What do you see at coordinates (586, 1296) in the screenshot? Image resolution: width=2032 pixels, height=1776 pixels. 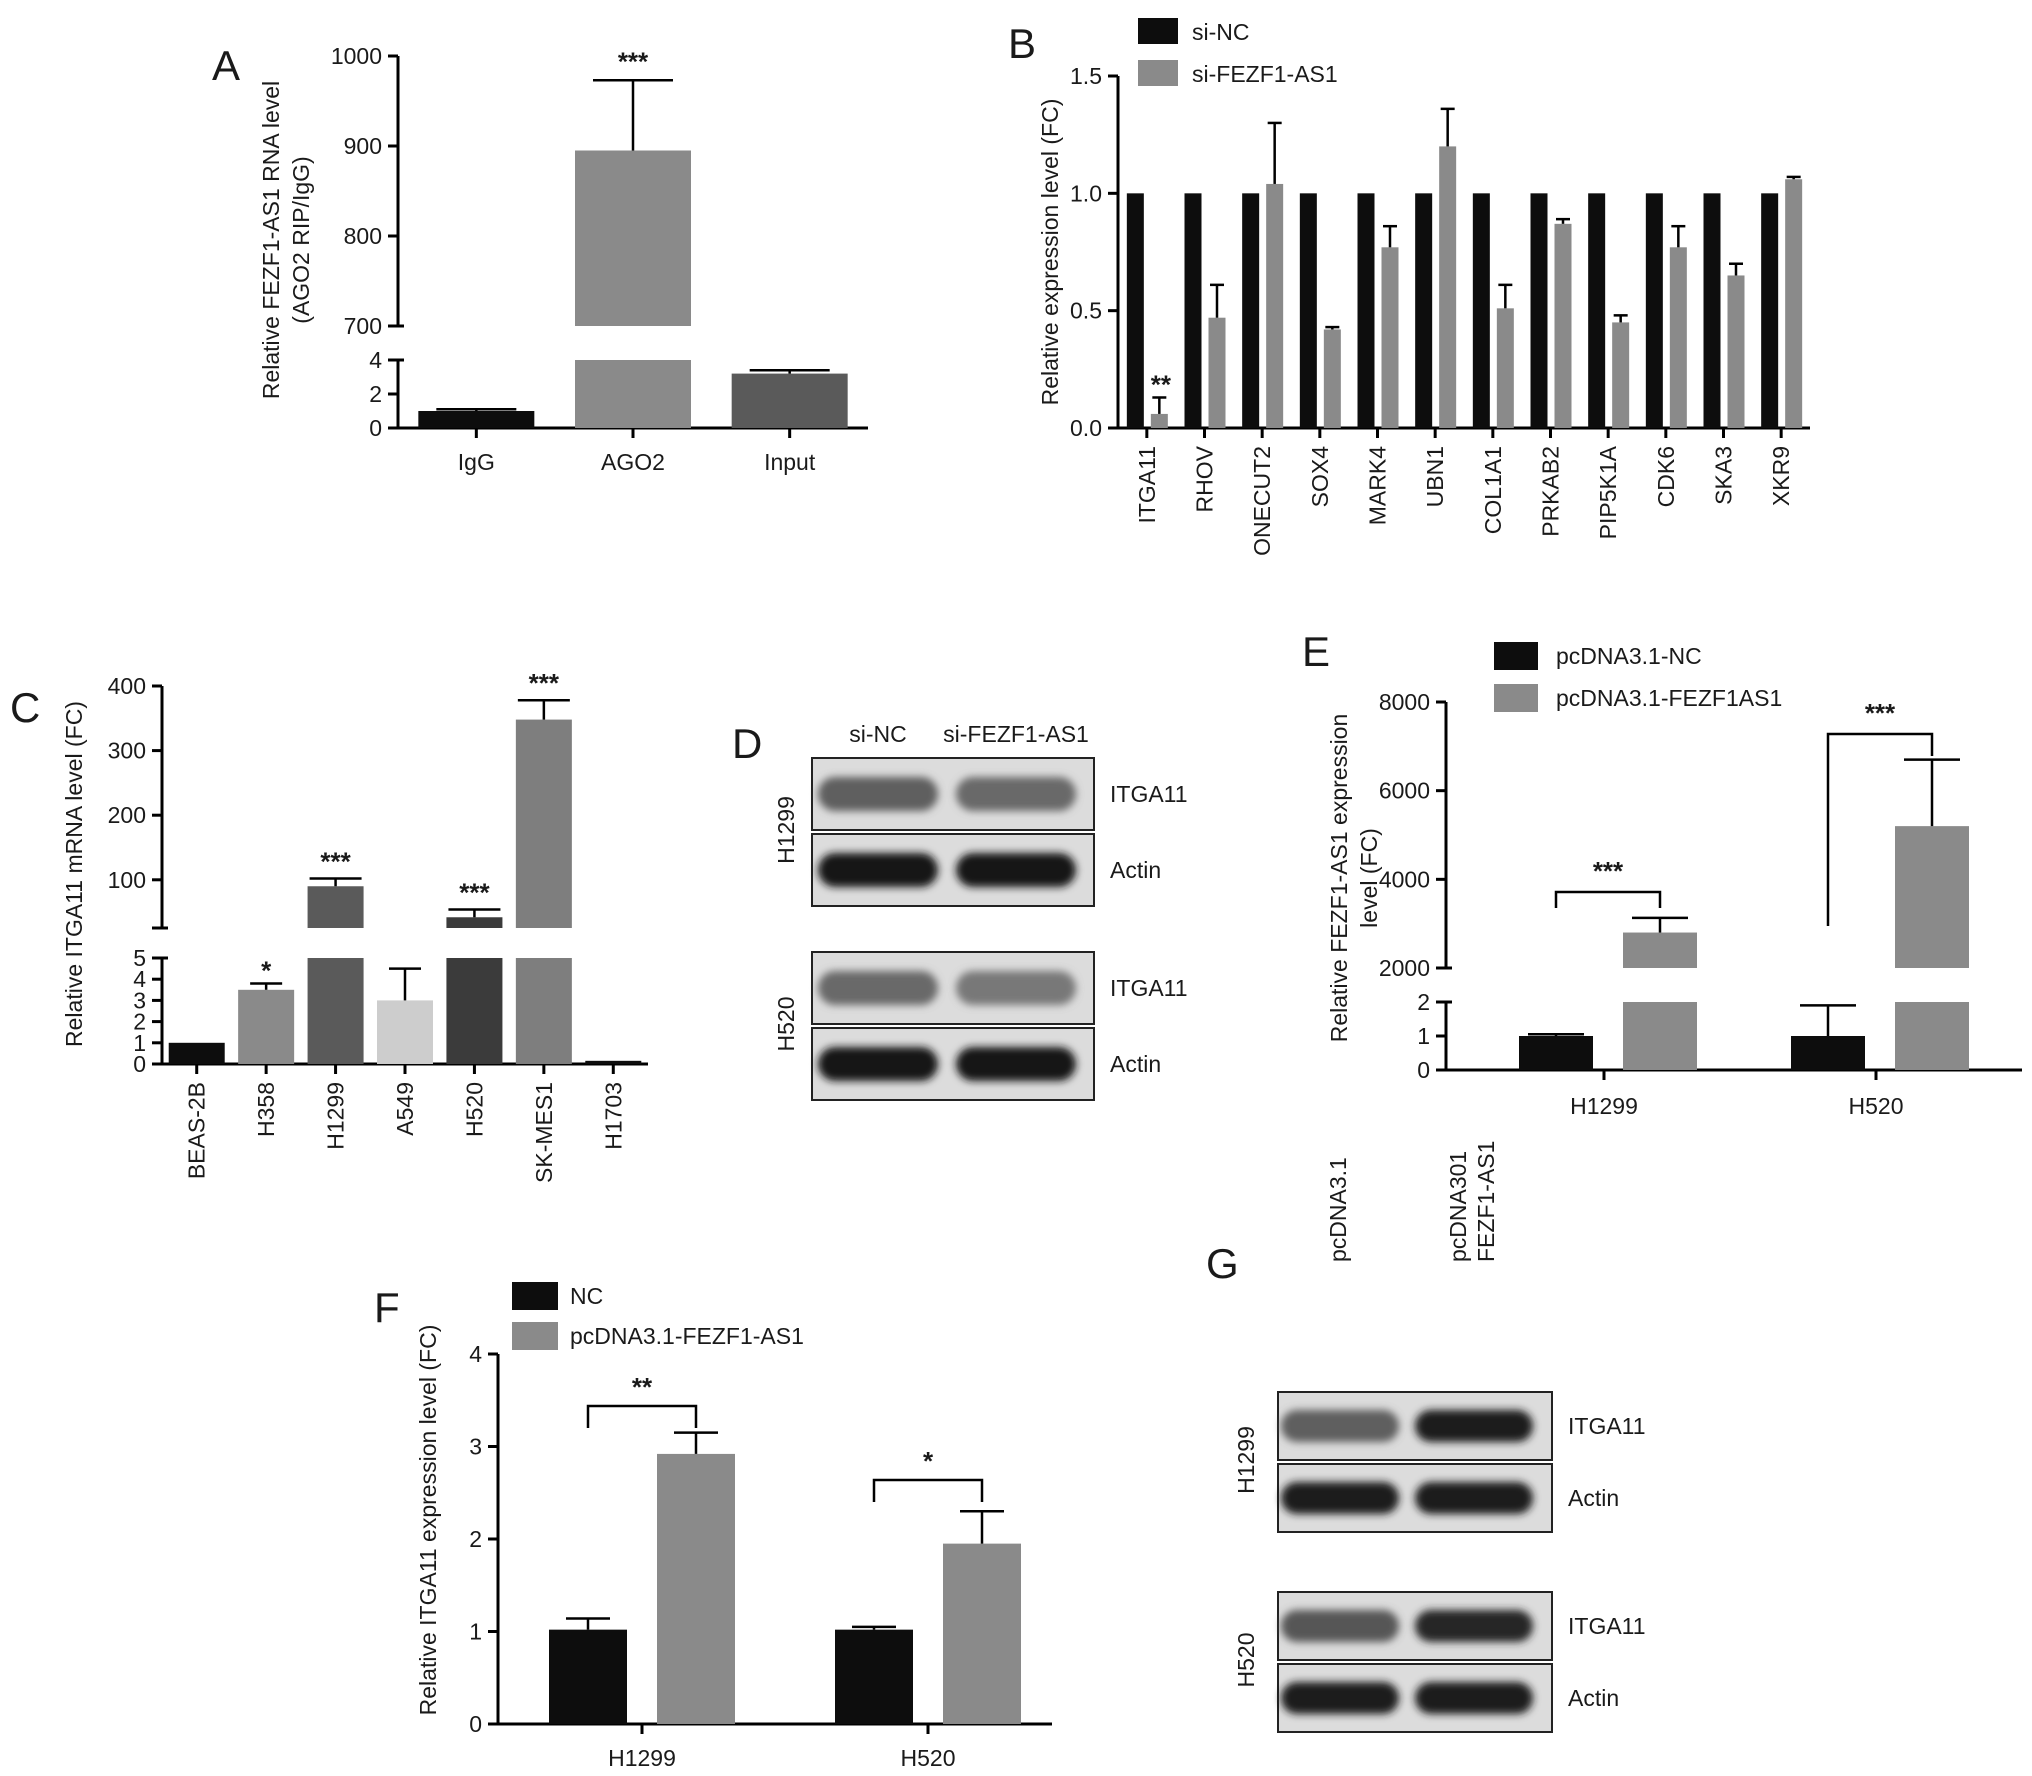 I see `f-legend-label: NC` at bounding box center [586, 1296].